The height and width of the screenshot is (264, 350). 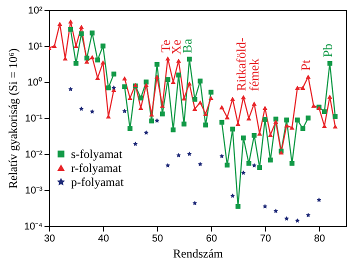 I want to click on y-axis-title: Relatív gyakoriság (Si = 10⁶), so click(x=13, y=118).